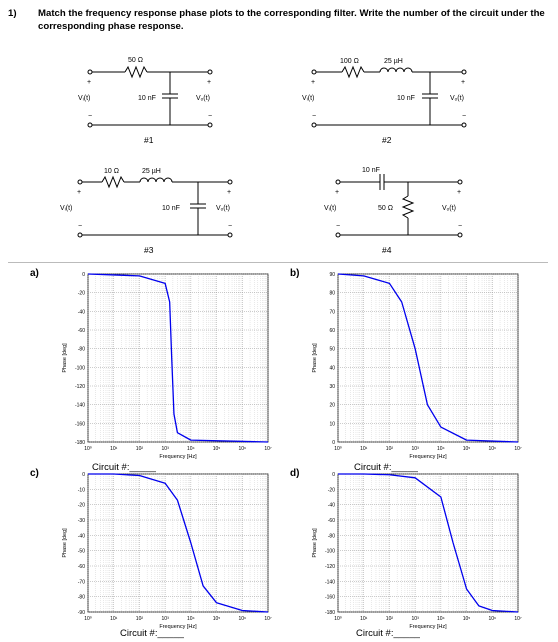 The height and width of the screenshot is (642, 558). I want to click on question-number: 1), so click(12, 13).